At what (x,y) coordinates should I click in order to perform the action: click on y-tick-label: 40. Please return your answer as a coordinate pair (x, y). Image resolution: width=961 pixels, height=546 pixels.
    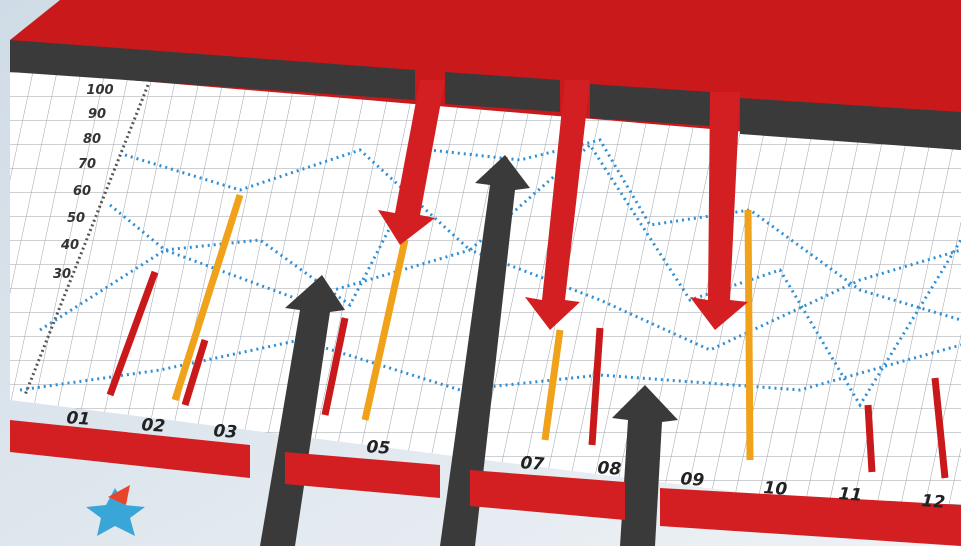
    Looking at the image, I should click on (69, 245).